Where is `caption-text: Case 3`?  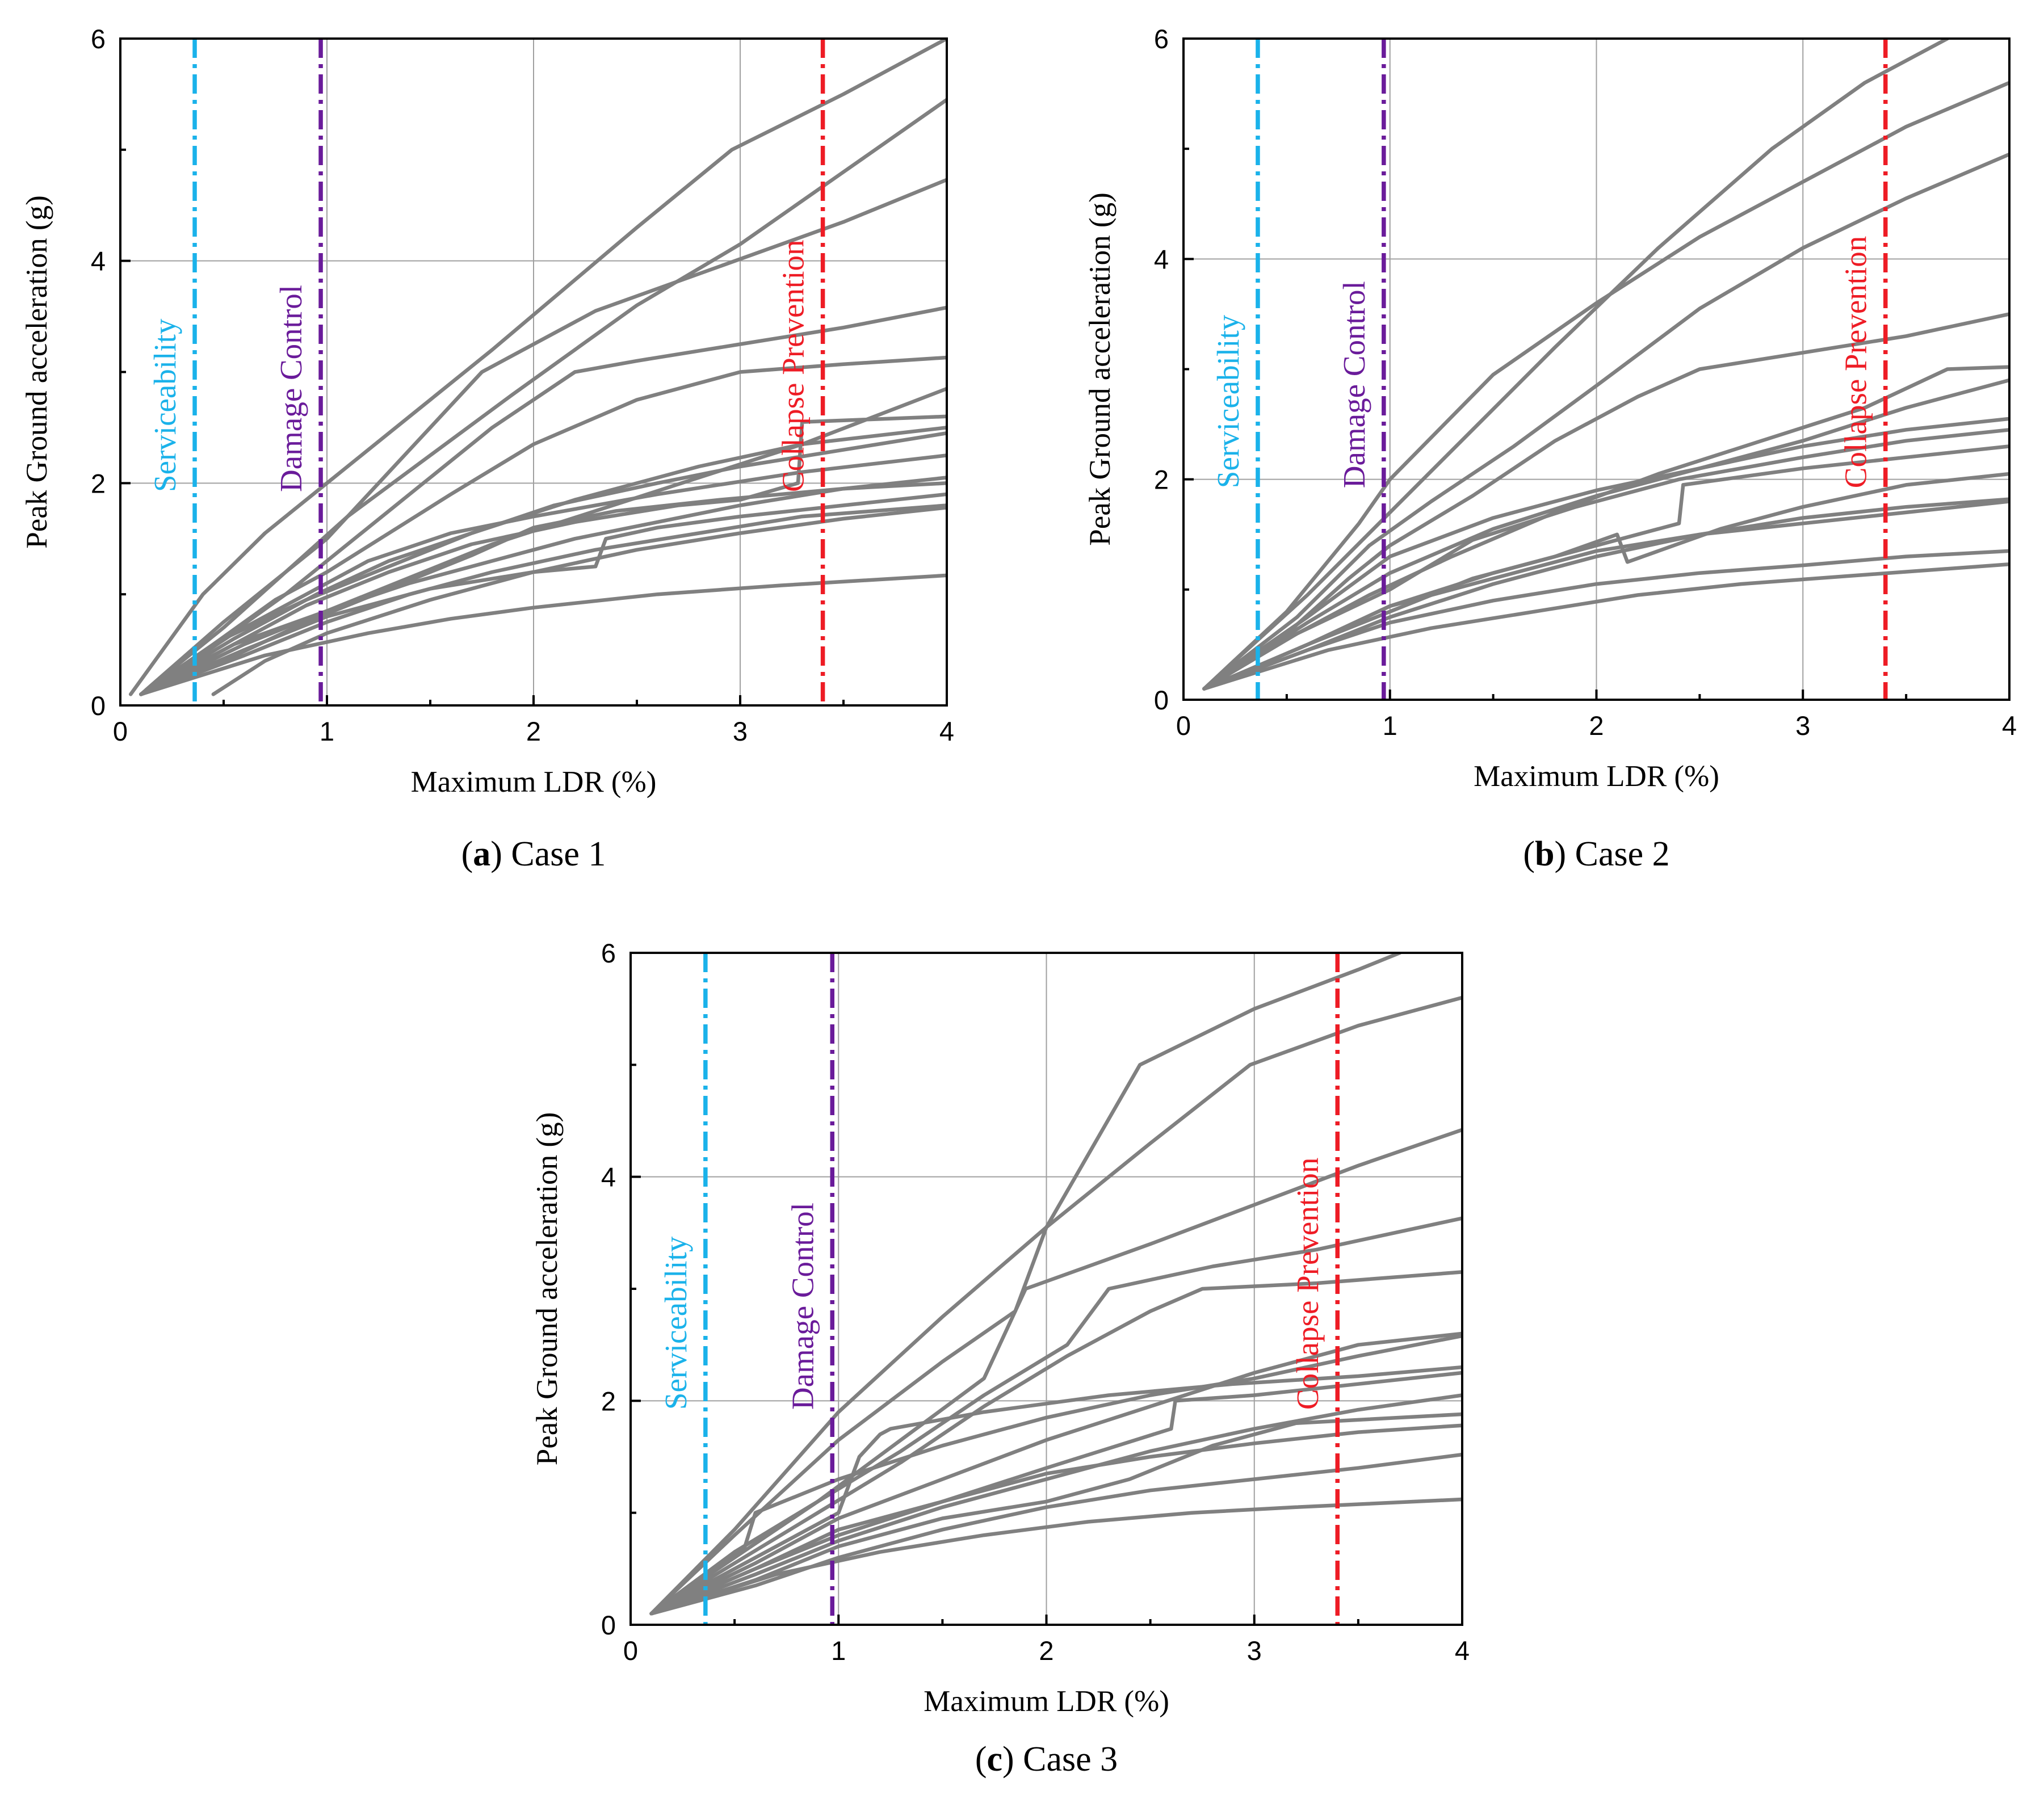 caption-text: Case 3 is located at coordinates (1071, 1759).